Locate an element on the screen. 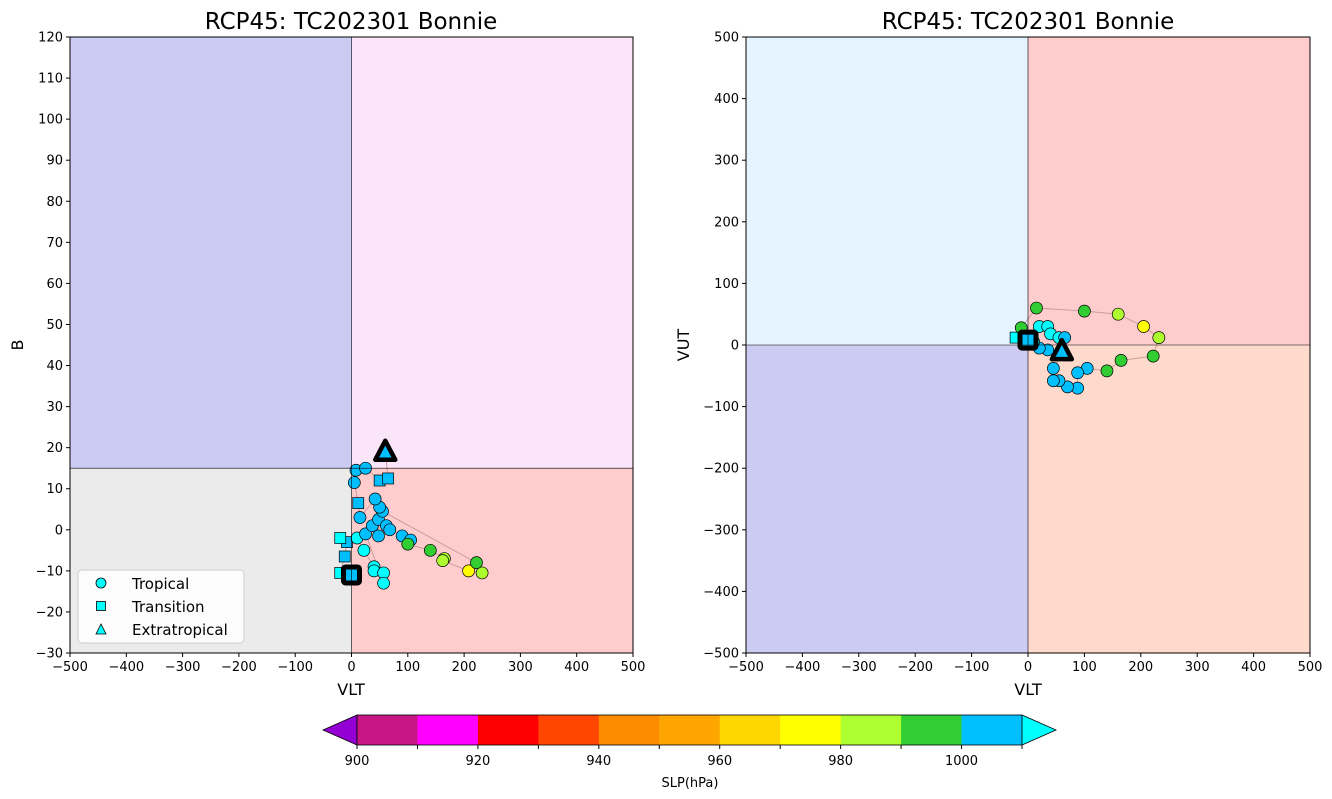  y-tick-label: 50 is located at coordinates (54, 325).